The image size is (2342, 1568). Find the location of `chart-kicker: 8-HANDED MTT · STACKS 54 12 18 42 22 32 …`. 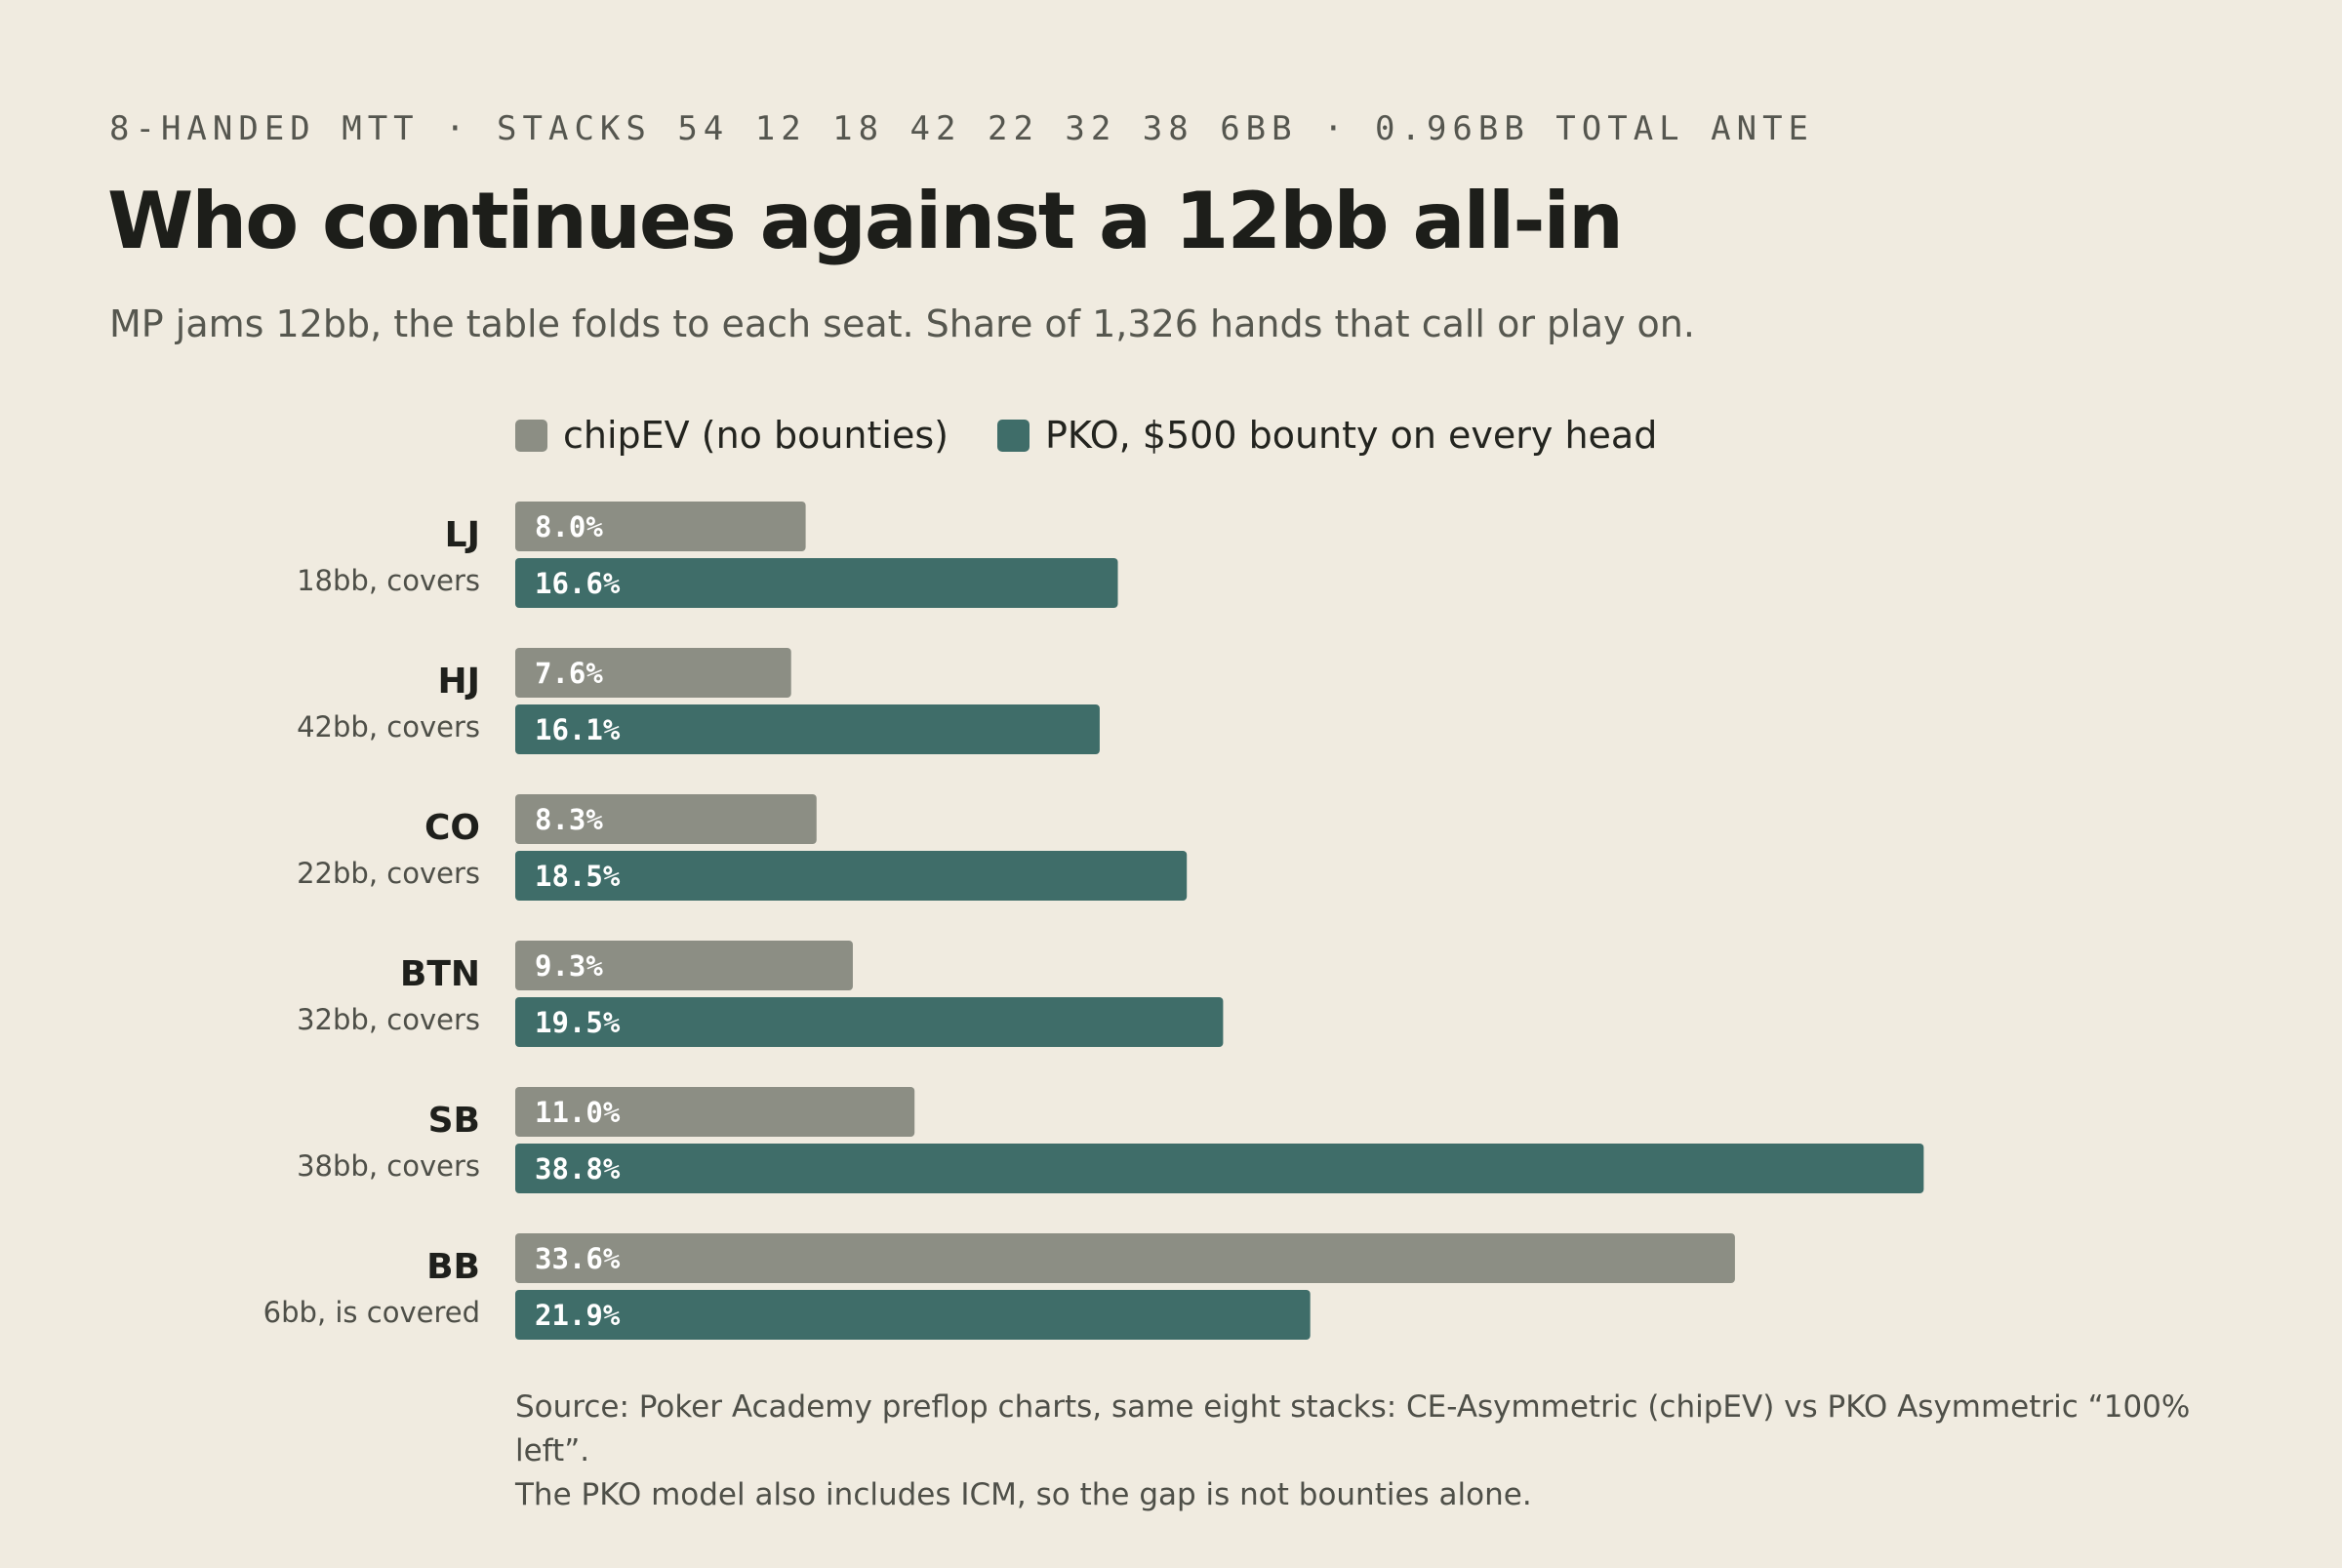

chart-kicker: 8-HANDED MTT · STACKS 54 12 18 42 22 32 … is located at coordinates (962, 128).